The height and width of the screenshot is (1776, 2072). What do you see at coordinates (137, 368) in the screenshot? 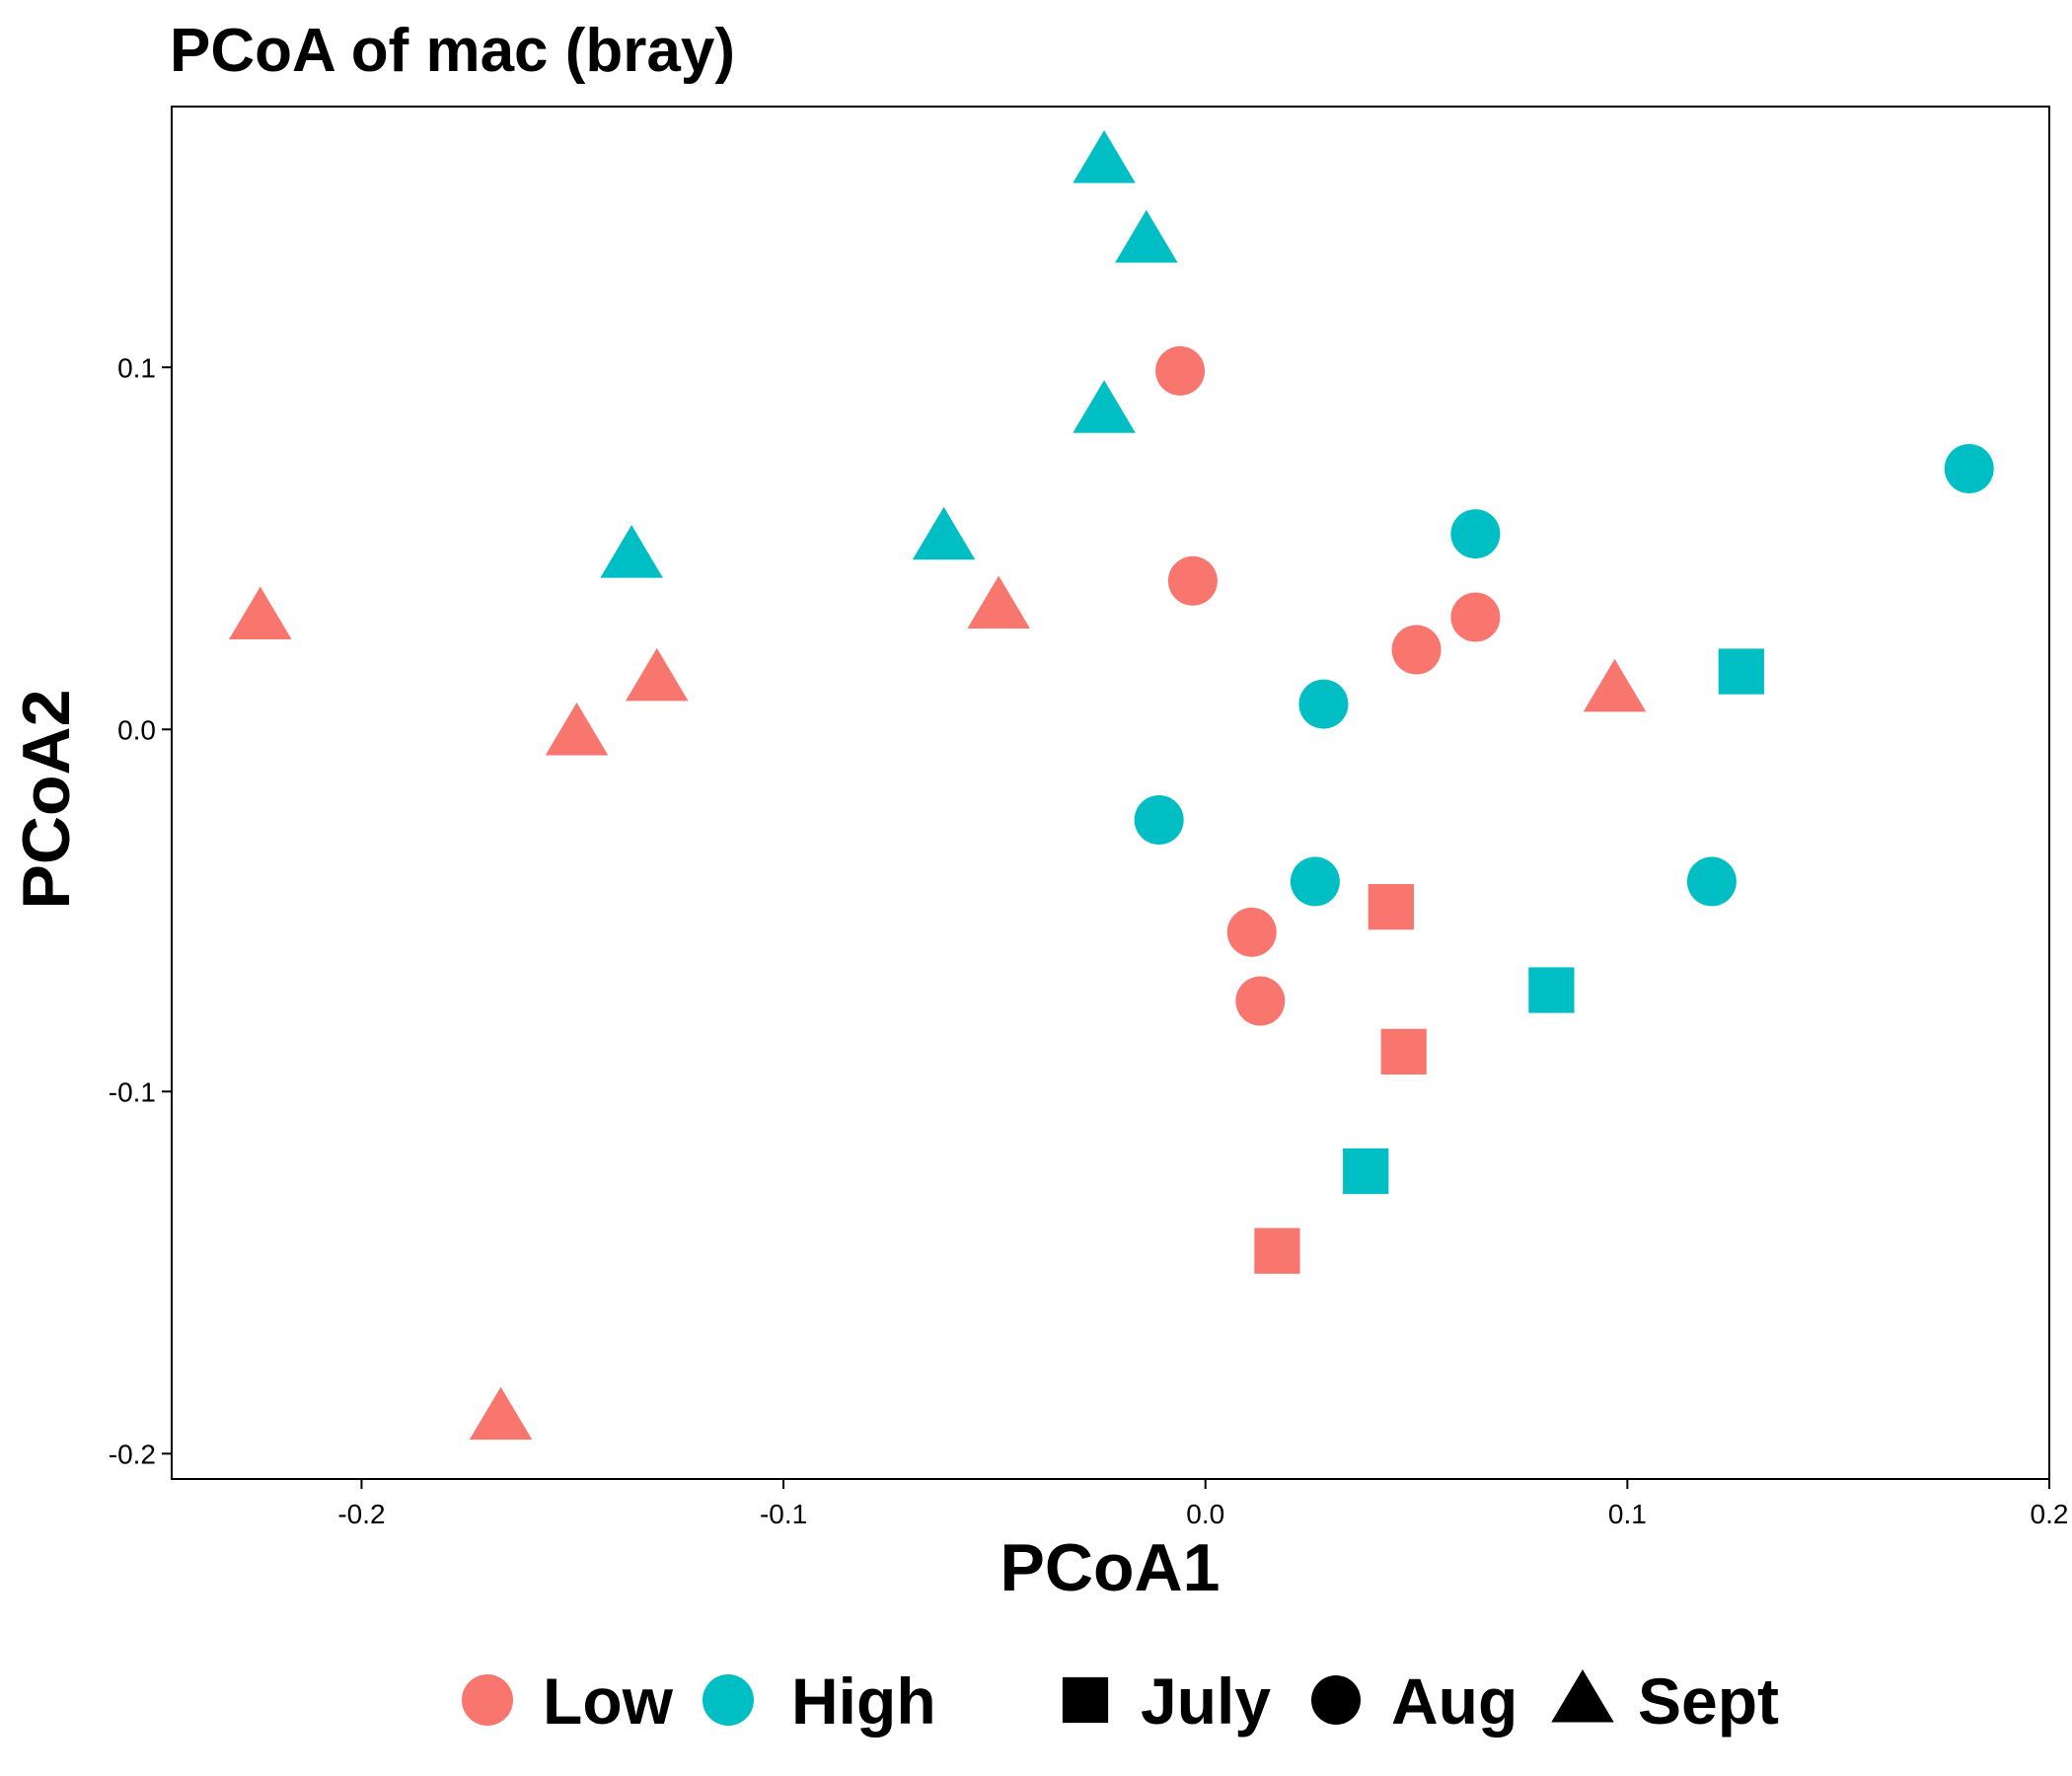
I see `y-tick-label: 0.1` at bounding box center [137, 368].